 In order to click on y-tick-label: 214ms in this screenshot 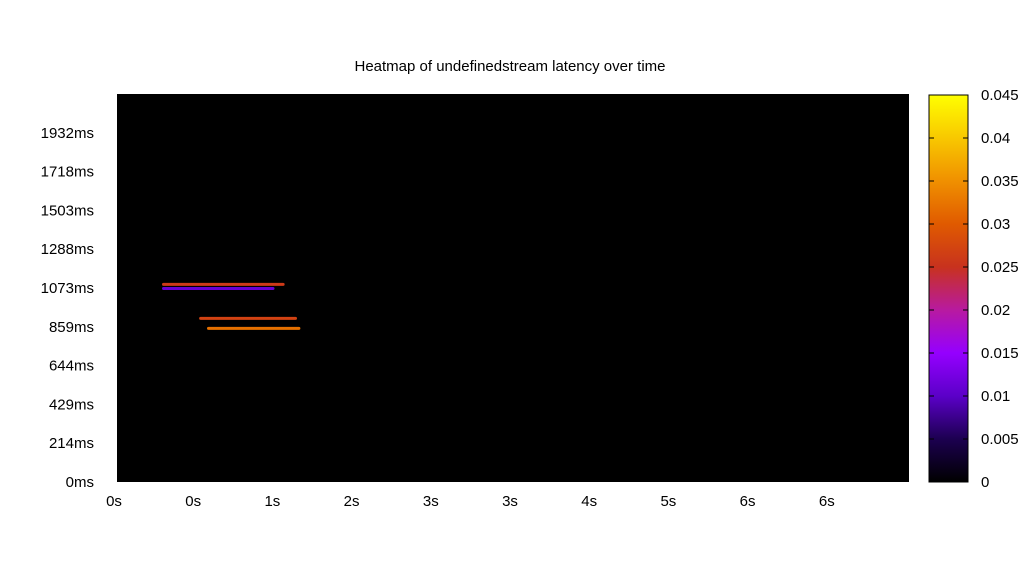, I will do `click(71, 443)`.